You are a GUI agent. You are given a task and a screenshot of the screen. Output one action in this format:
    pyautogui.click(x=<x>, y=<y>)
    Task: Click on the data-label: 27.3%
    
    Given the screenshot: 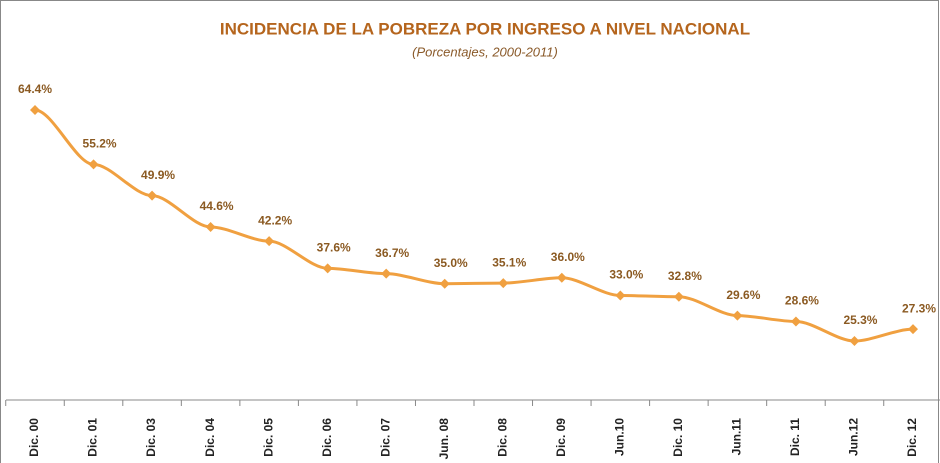 What is the action you would take?
    pyautogui.click(x=919, y=308)
    